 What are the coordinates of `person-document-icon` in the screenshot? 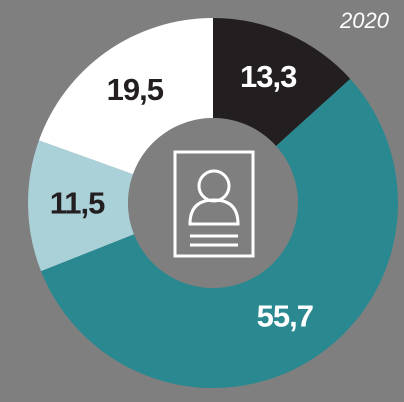 It's located at (214, 204).